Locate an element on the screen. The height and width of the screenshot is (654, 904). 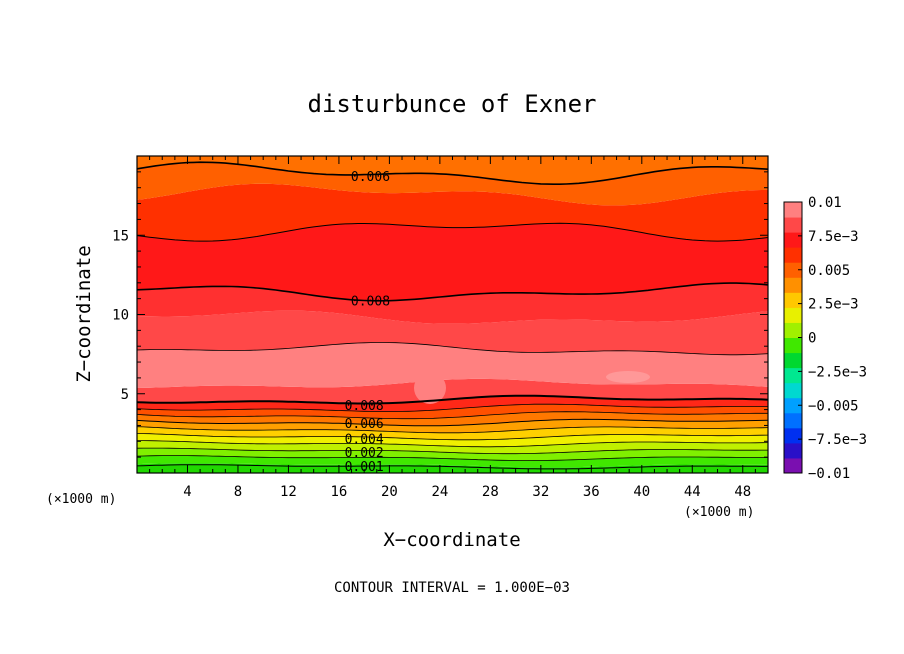
x-tick-label-32: 32 is located at coordinates (540, 492).